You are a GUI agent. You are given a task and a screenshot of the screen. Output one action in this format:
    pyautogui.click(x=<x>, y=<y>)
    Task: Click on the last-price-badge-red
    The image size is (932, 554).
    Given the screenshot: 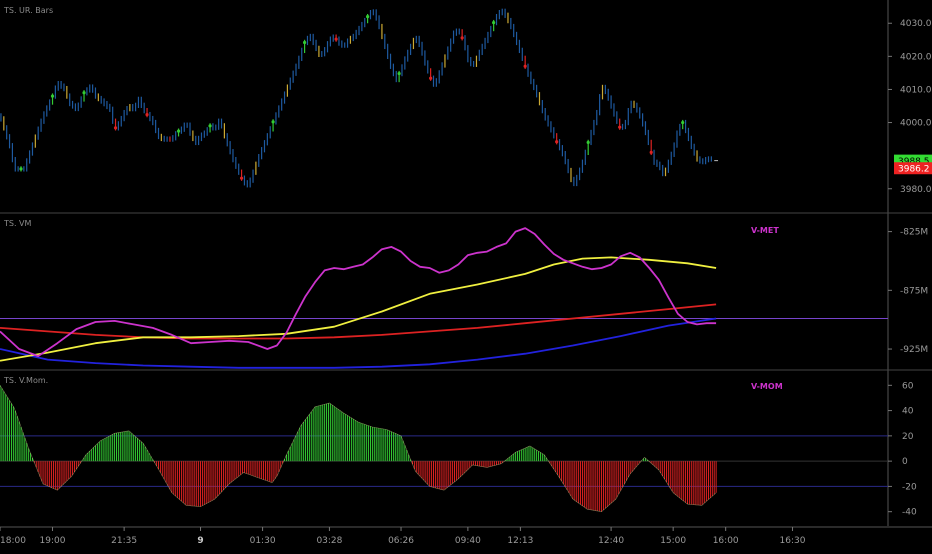 What is the action you would take?
    pyautogui.click(x=913, y=168)
    